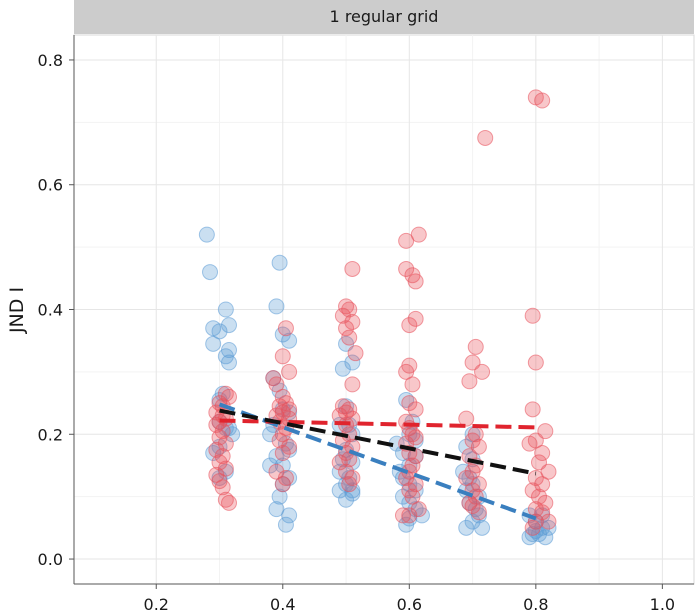  I want to click on y-tick-label: 0.0, so click(50, 559).